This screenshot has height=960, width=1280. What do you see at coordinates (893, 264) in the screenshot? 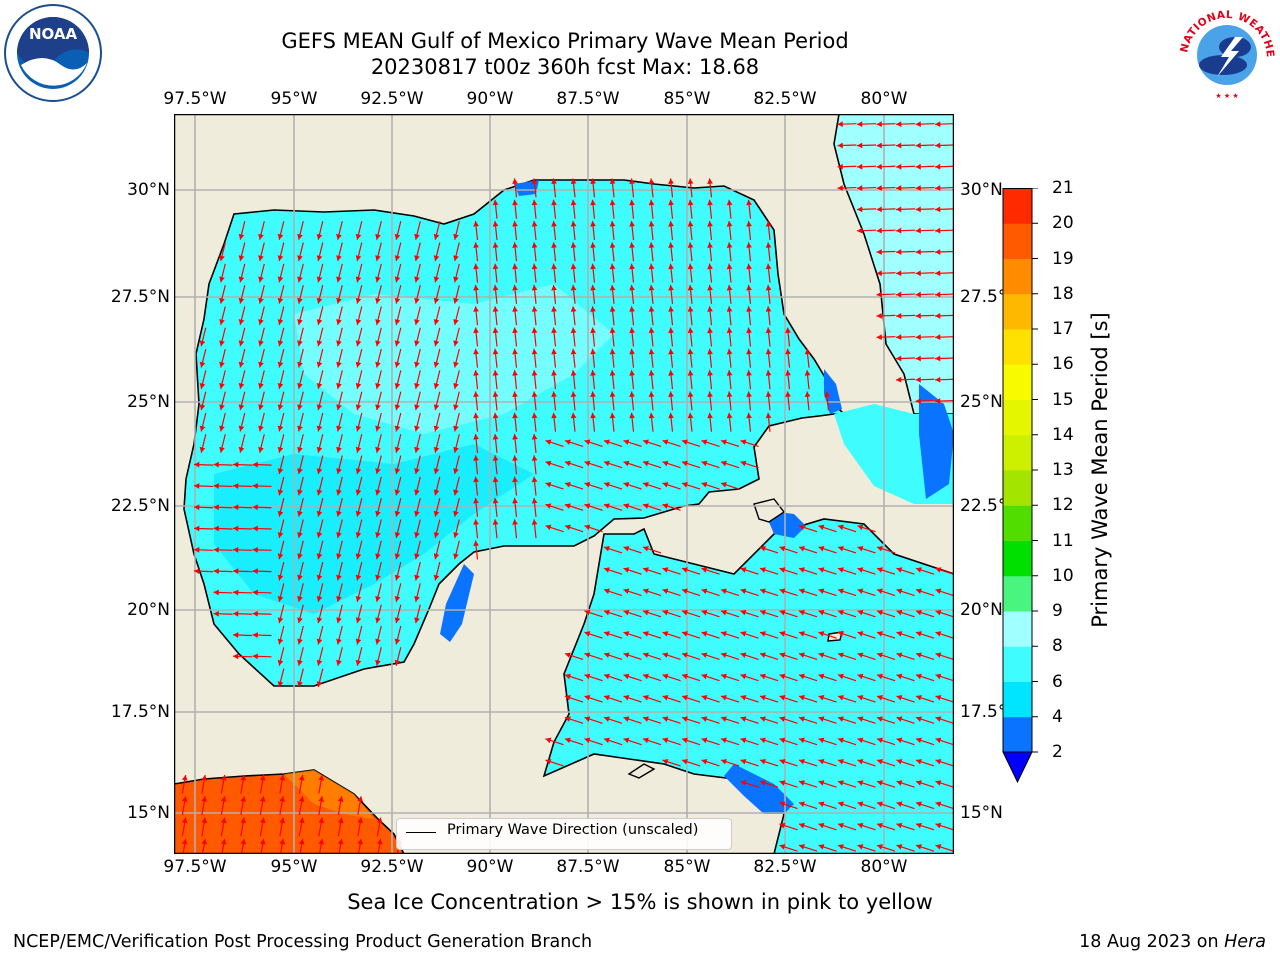
I see `atlantic-water` at bounding box center [893, 264].